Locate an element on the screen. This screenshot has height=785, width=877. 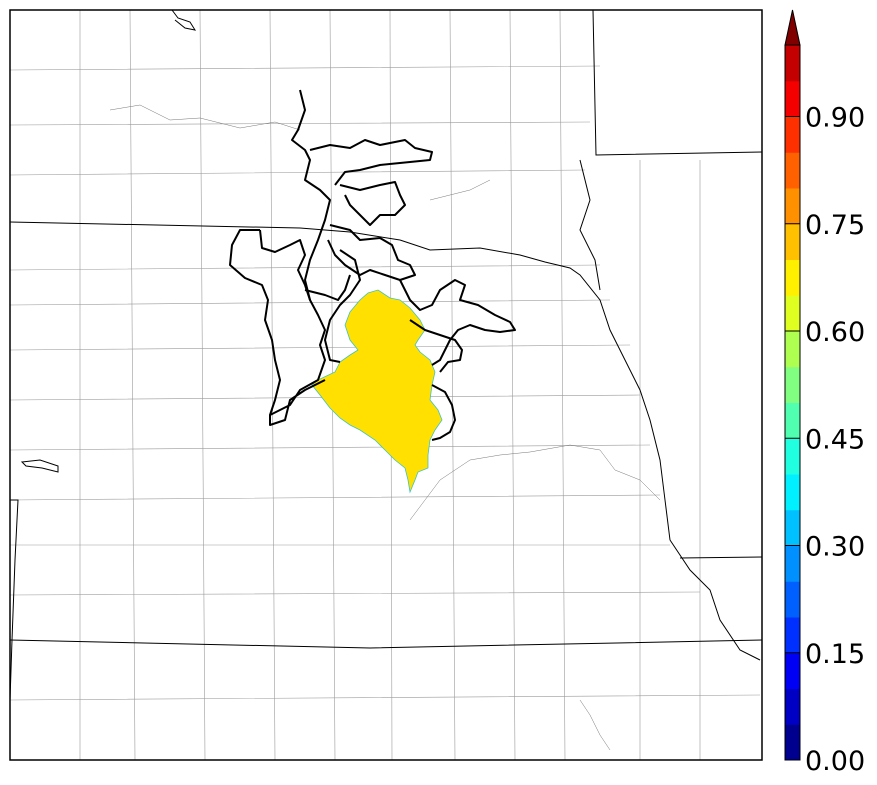
contour-outlines is located at coordinates (372, 265).